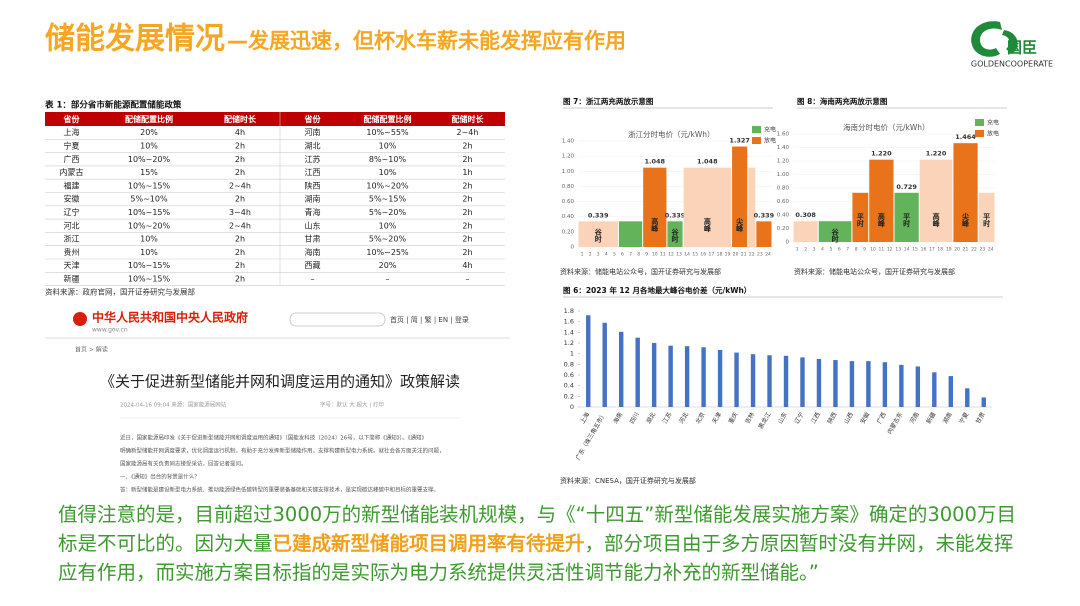 The image size is (1080, 606). Describe the element at coordinates (280, 382) in the screenshot. I see `article-heading: 《关于促进新型储能并网和调度运用的通知》政策解读` at that location.